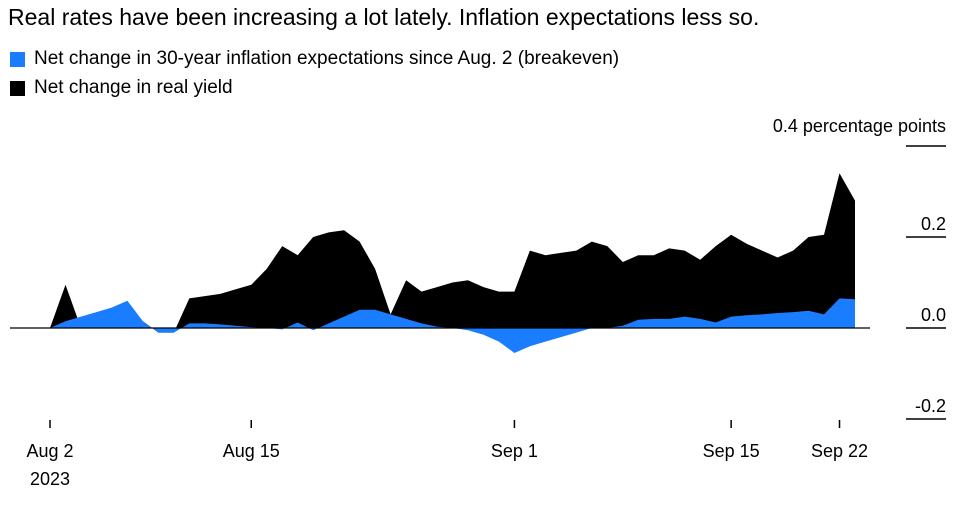 The image size is (975, 509). I want to click on y-tick-label: 0.2, so click(933, 224).